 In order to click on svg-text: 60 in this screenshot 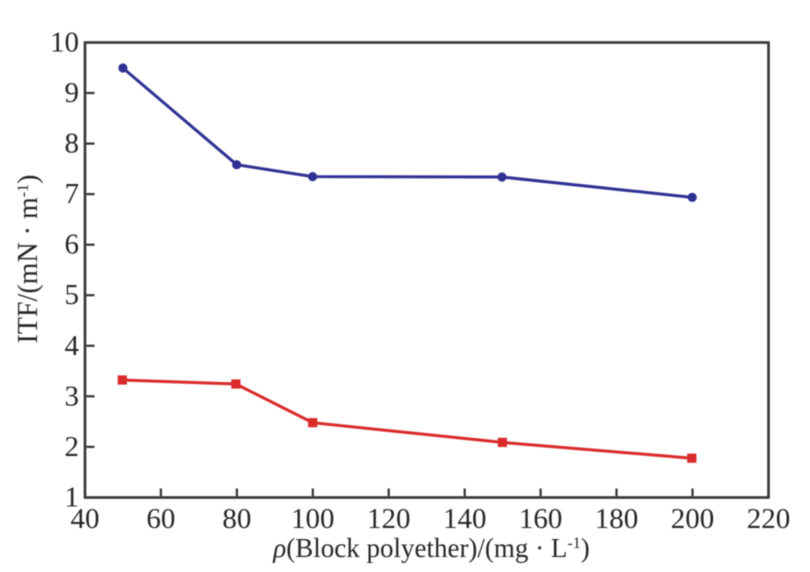, I will do `click(160, 519)`.